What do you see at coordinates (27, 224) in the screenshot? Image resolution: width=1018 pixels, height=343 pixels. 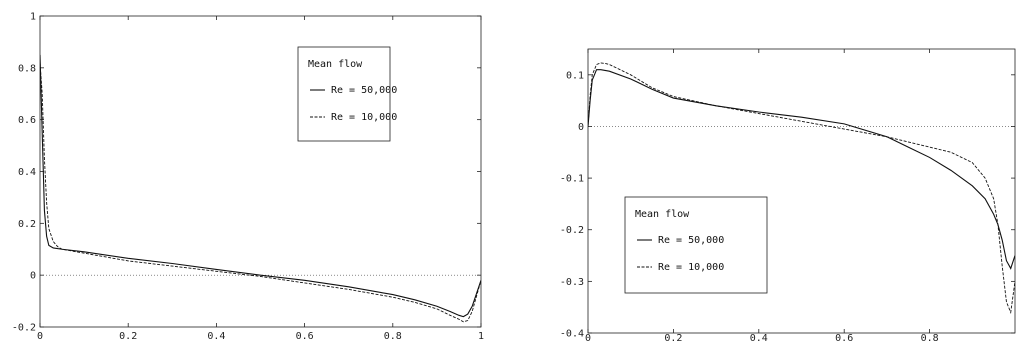 I see `left-y-tick-label: 0.2` at bounding box center [27, 224].